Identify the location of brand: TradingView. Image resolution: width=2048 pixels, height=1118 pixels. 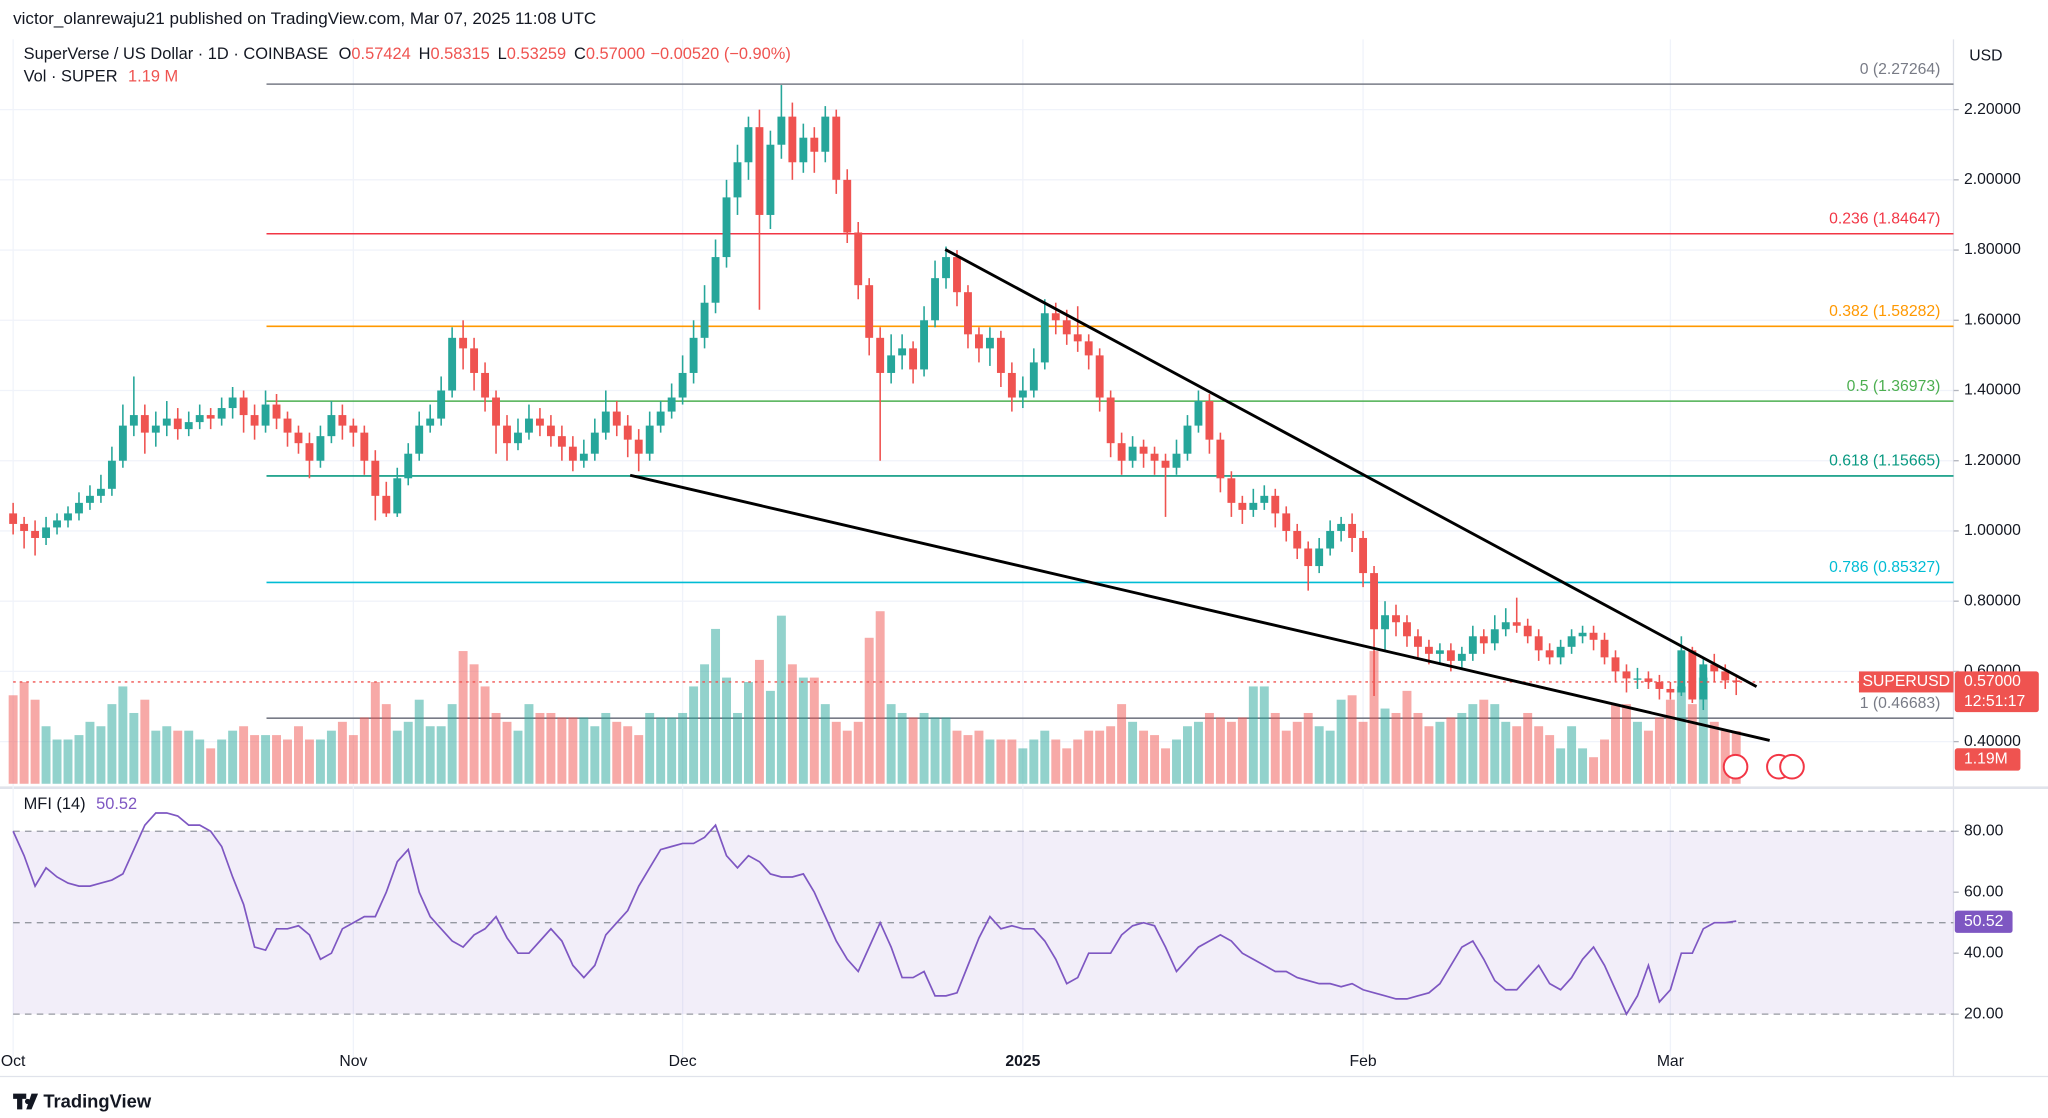
(97, 1101).